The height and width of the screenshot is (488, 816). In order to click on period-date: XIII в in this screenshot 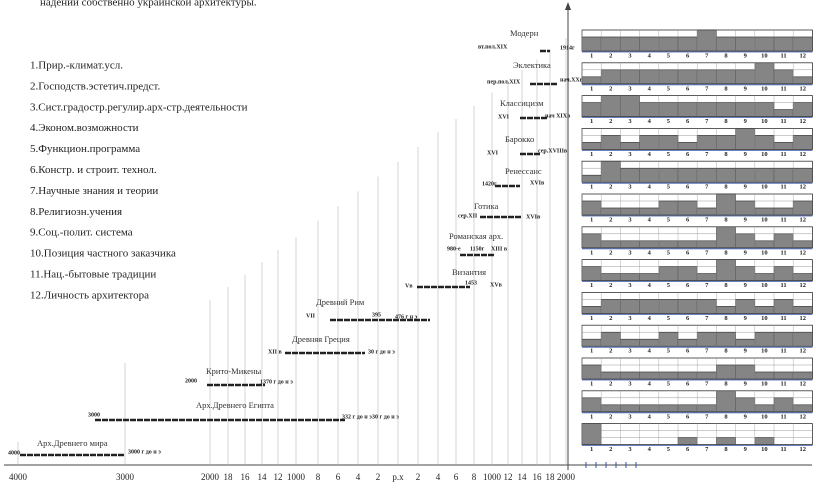, I will do `click(499, 249)`.